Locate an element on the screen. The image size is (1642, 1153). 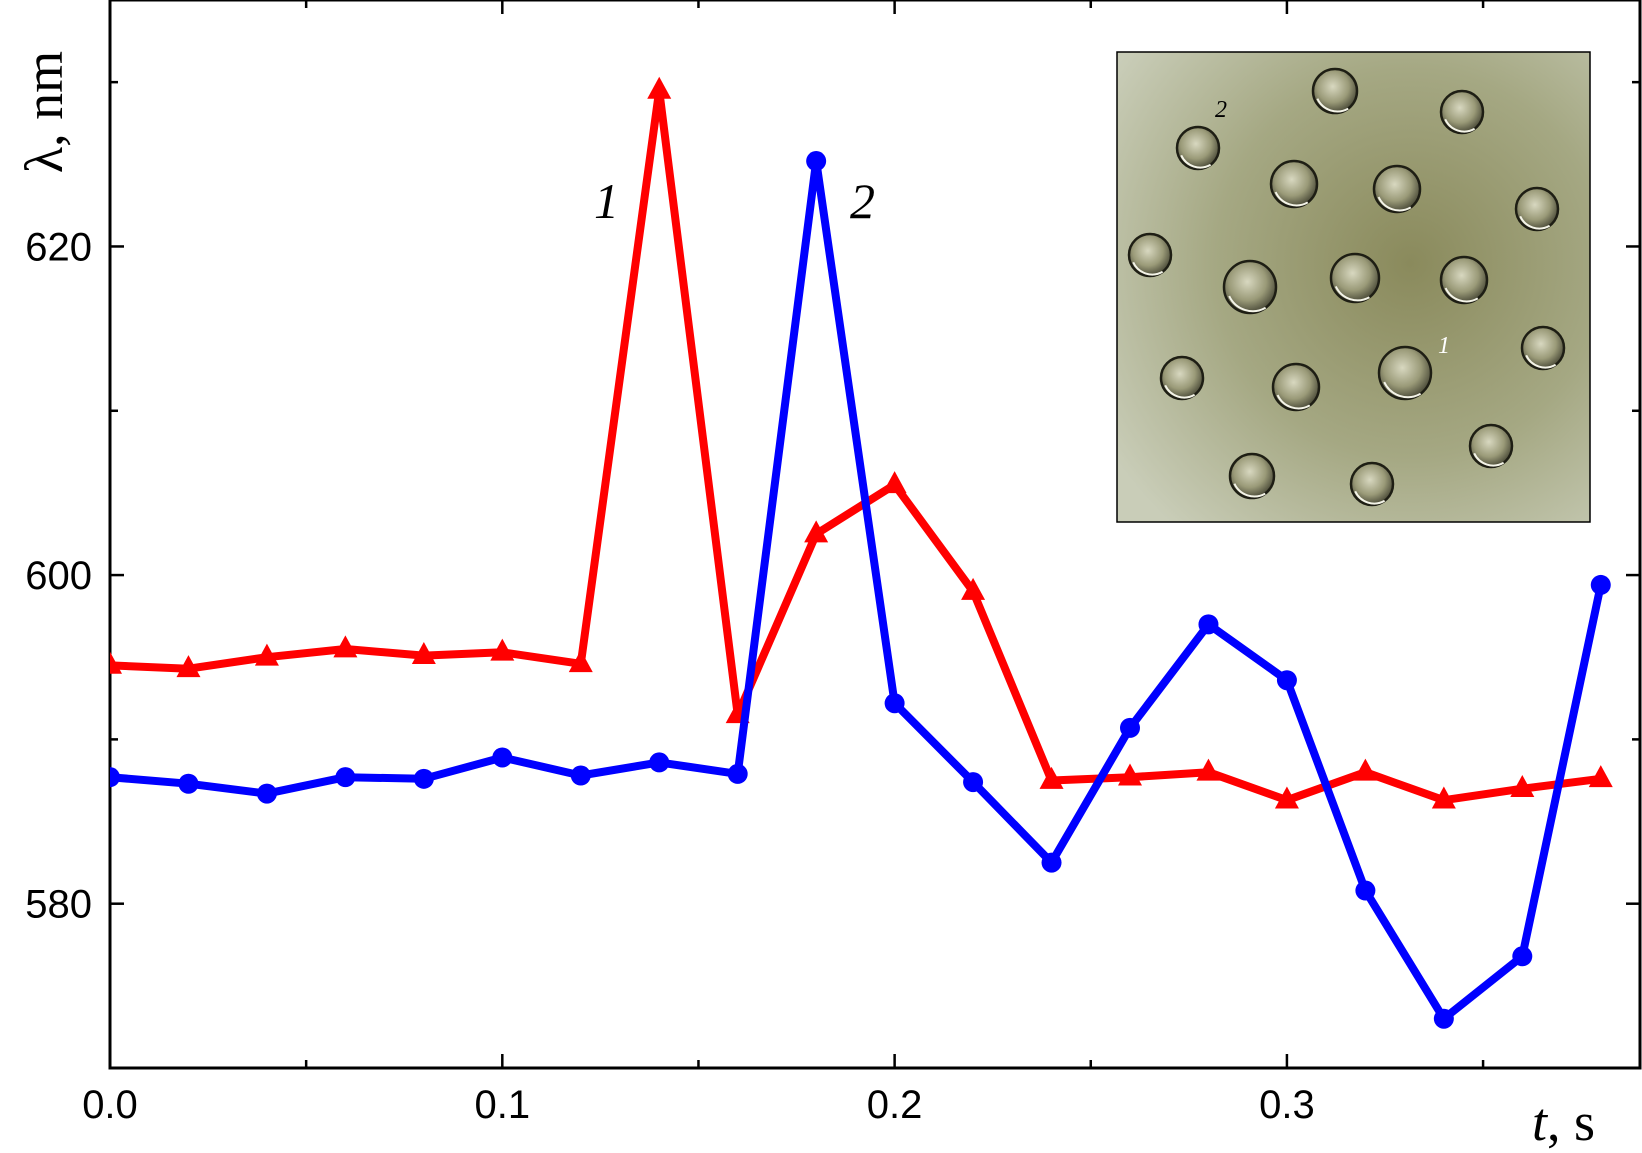
x-axis-title: t, s is located at coordinates (1563, 1122).